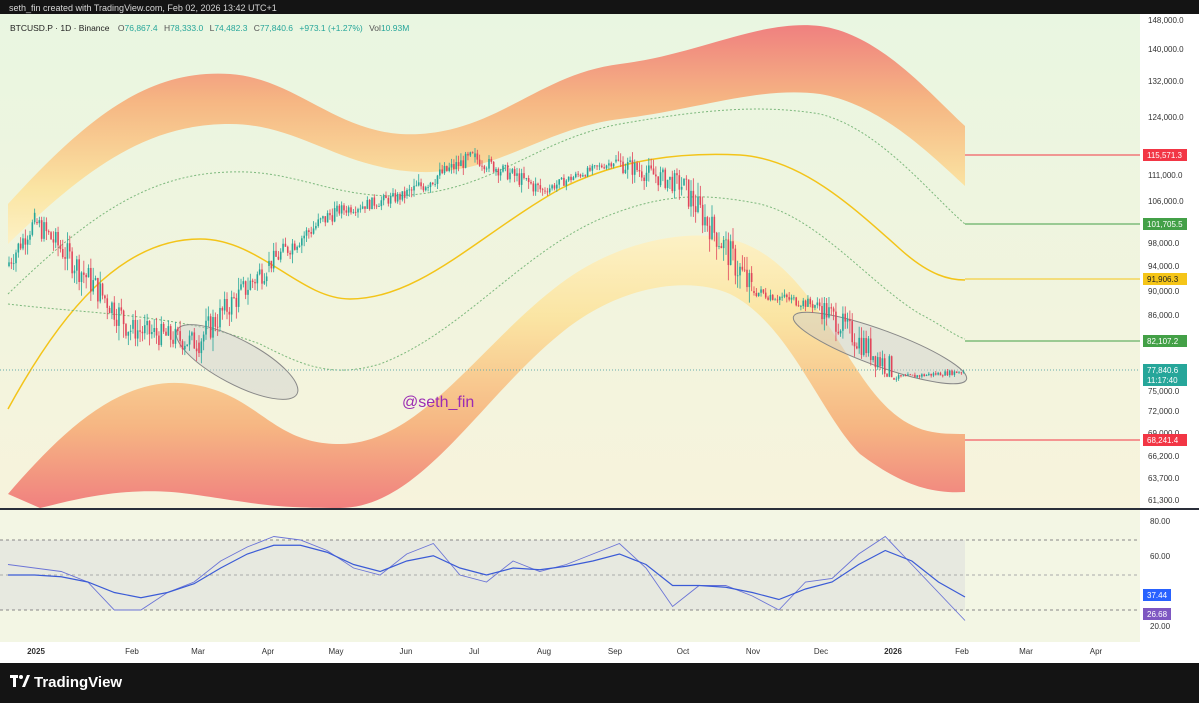 This screenshot has height=703, width=1199. What do you see at coordinates (962, 651) in the screenshot?
I see `time-tick-label: Feb` at bounding box center [962, 651].